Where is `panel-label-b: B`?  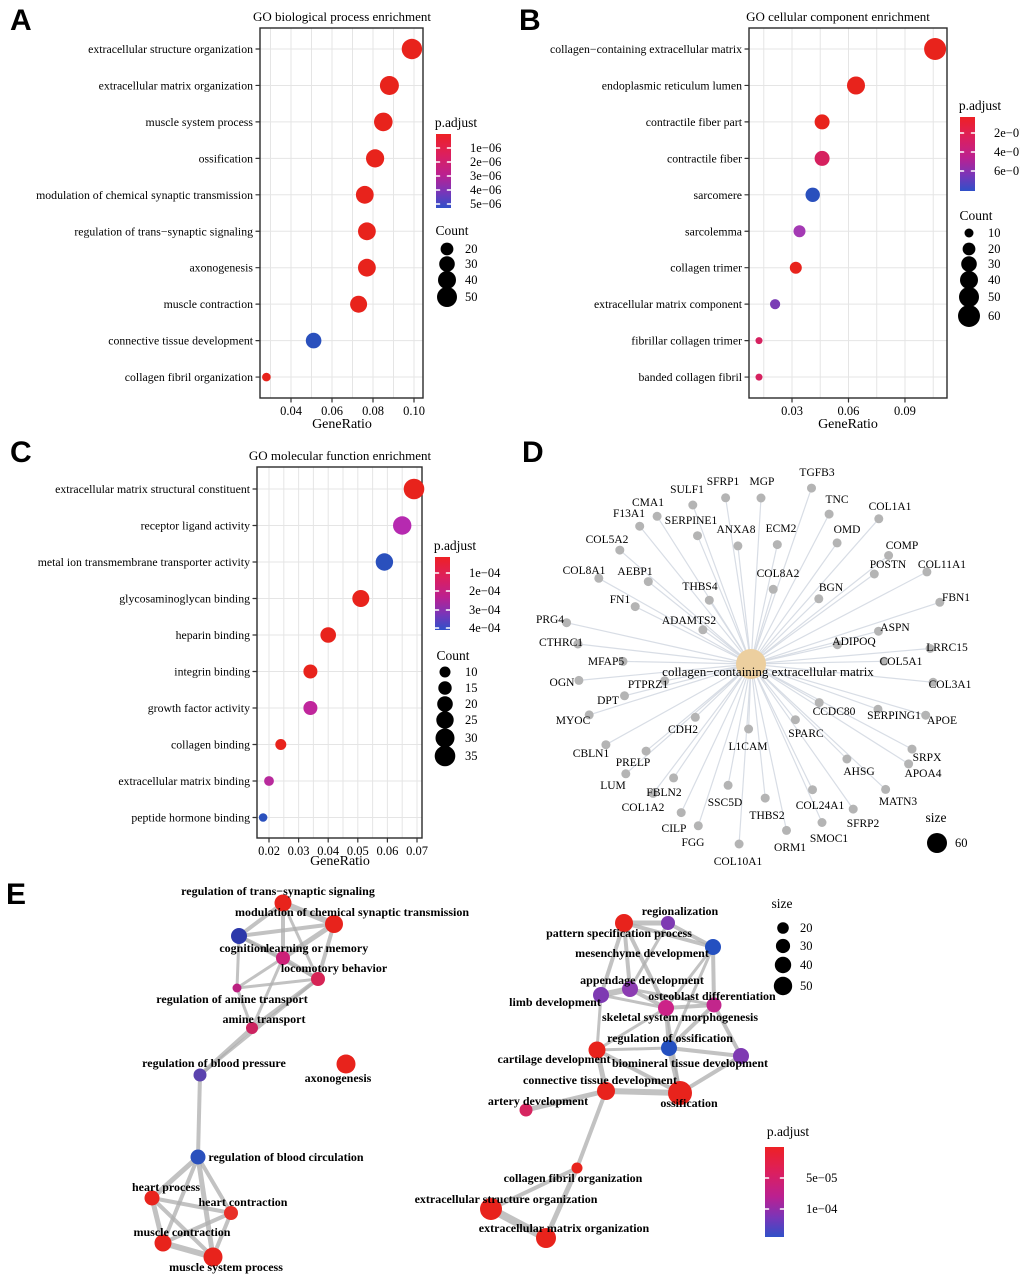 panel-label-b: B is located at coordinates (530, 20).